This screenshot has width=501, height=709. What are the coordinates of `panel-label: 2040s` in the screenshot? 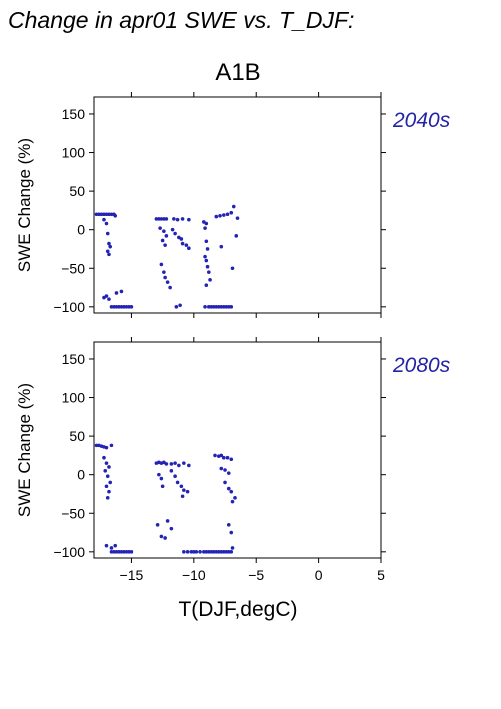 It's located at (421, 120).